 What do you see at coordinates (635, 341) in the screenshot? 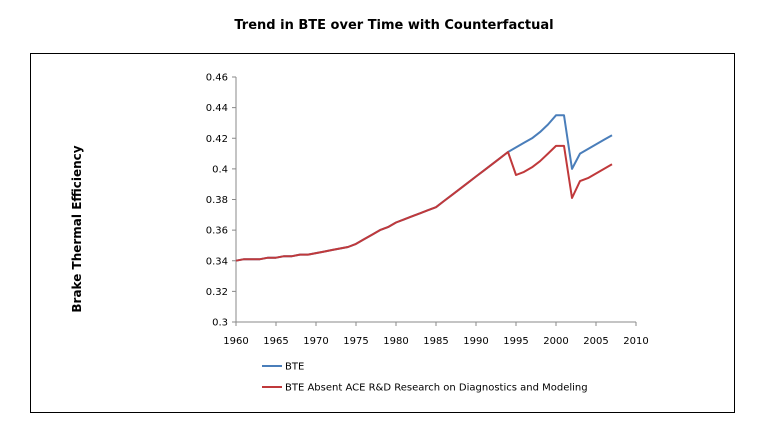
I see `x-tick-label: 2010` at bounding box center [635, 341].